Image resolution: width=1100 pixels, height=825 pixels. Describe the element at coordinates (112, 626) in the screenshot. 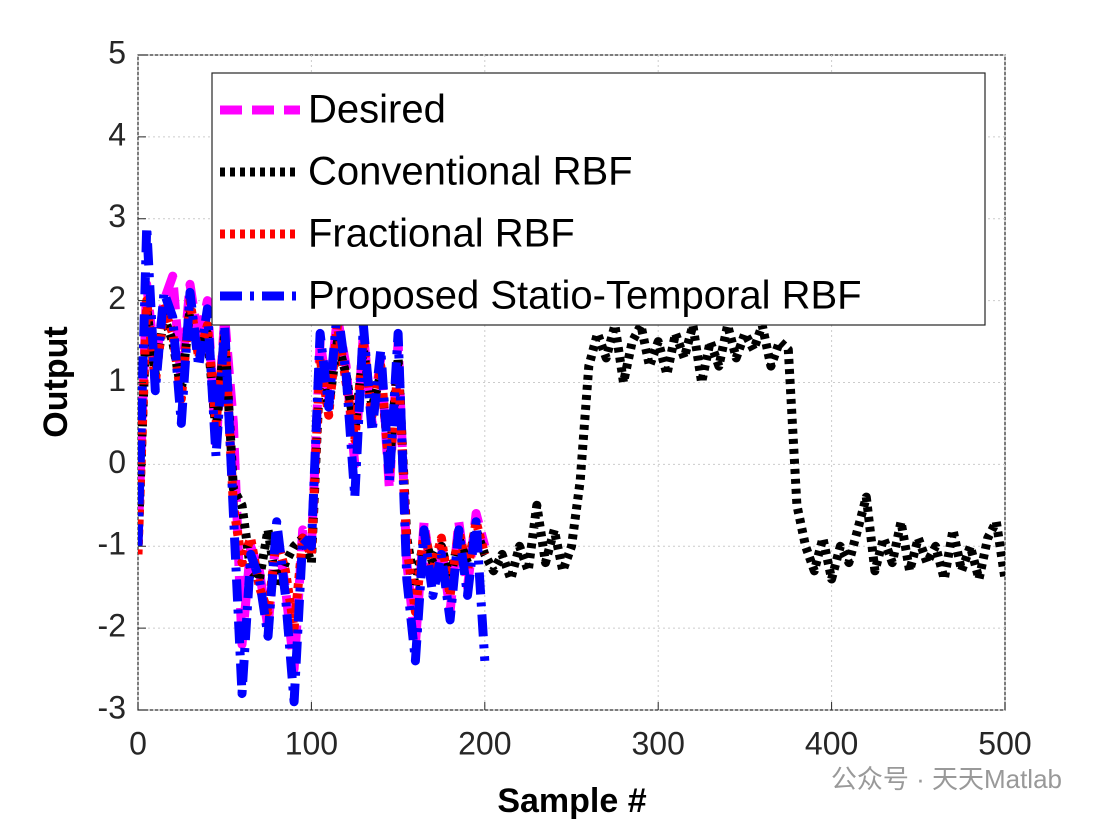

I see `y-tick-label: -2` at that location.